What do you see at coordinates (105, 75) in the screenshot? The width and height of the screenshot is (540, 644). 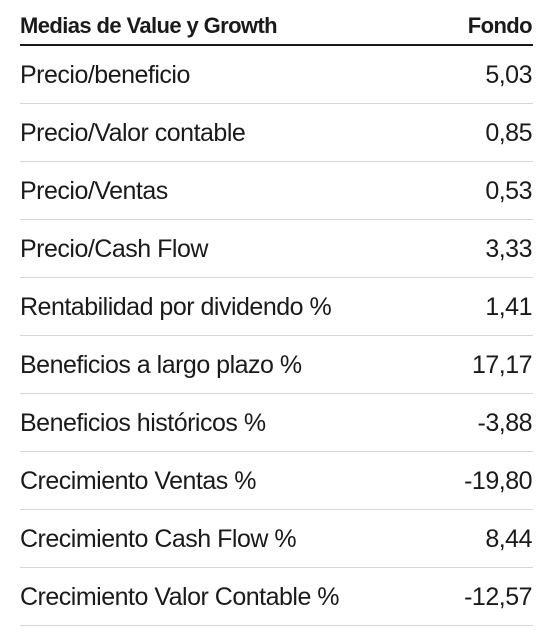 I see `row-metric-label: Precio/beneficio` at bounding box center [105, 75].